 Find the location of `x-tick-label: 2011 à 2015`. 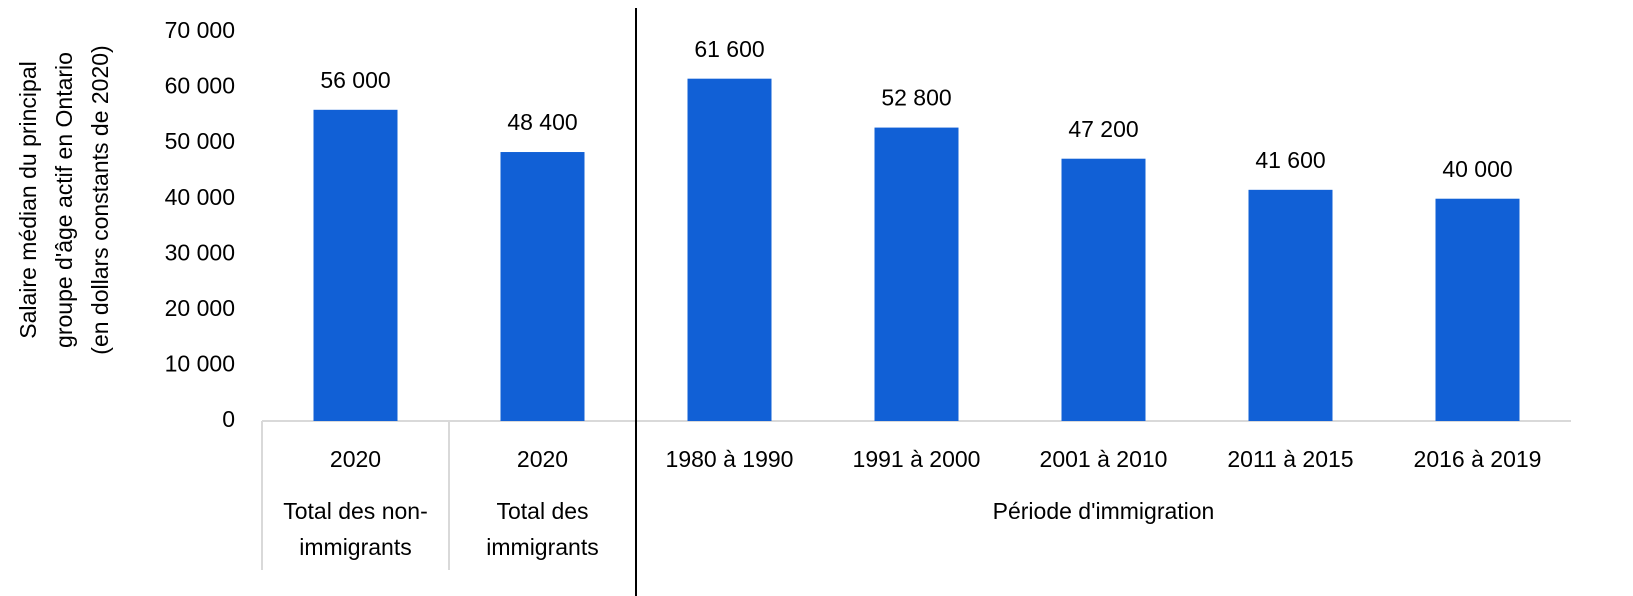

x-tick-label: 2011 à 2015 is located at coordinates (1290, 459).